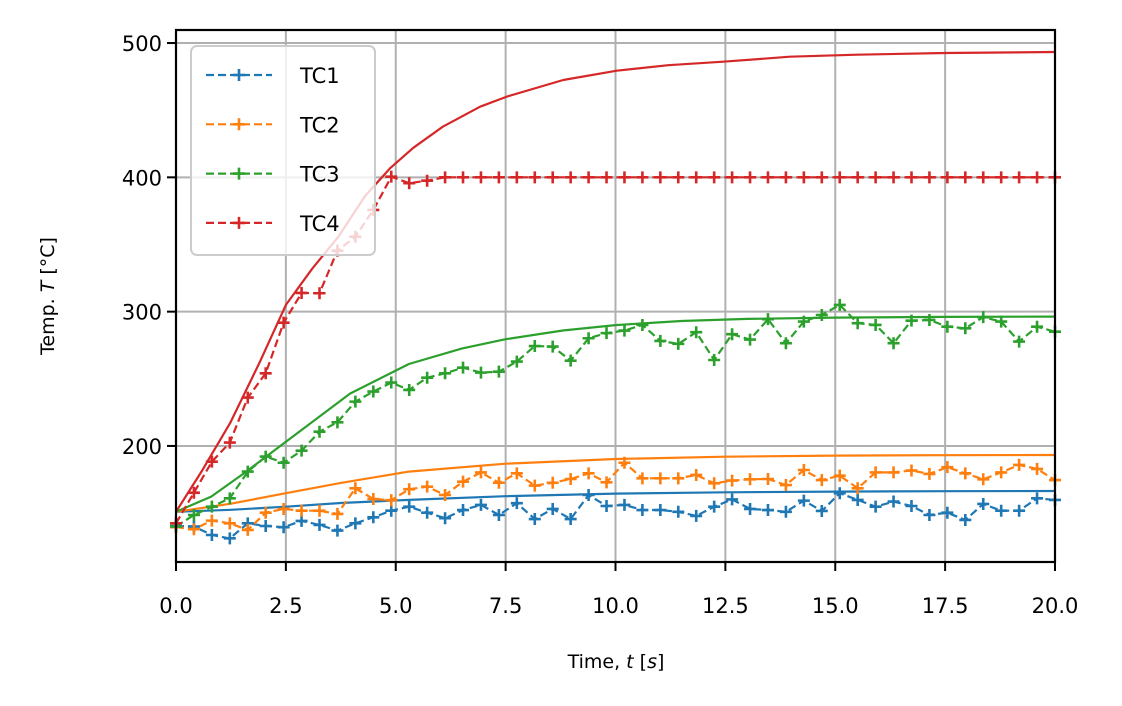  Describe the element at coordinates (725, 606) in the screenshot. I see `x-tick-label: 12.5` at that location.